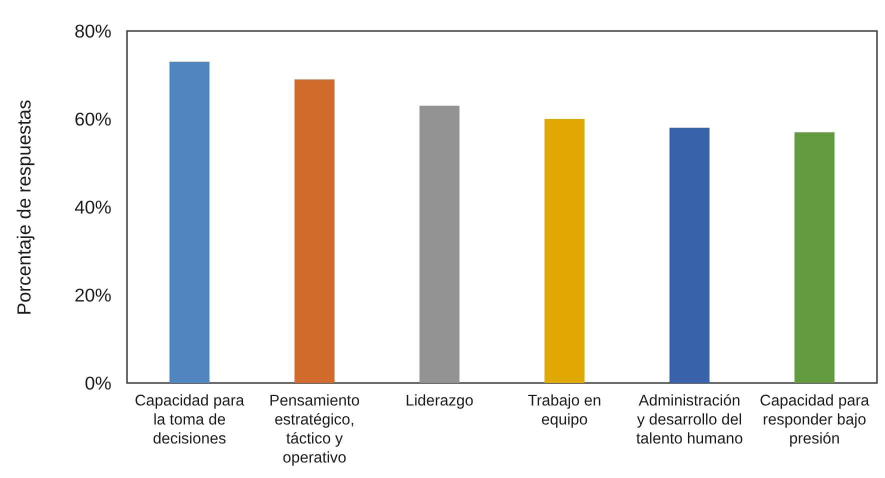  Describe the element at coordinates (93, 31) in the screenshot. I see `y-tick-label: 80%` at that location.